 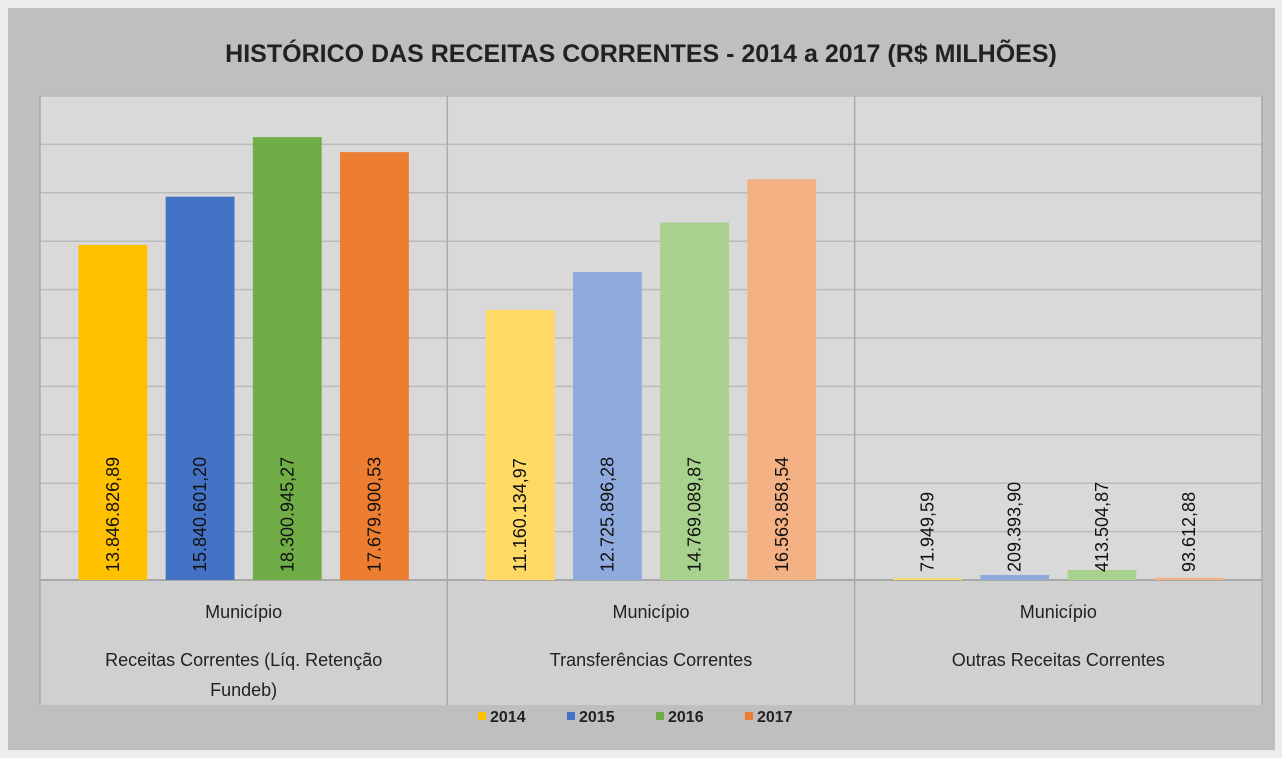 I want to click on data-label: 17.679.900,53, so click(x=374, y=514).